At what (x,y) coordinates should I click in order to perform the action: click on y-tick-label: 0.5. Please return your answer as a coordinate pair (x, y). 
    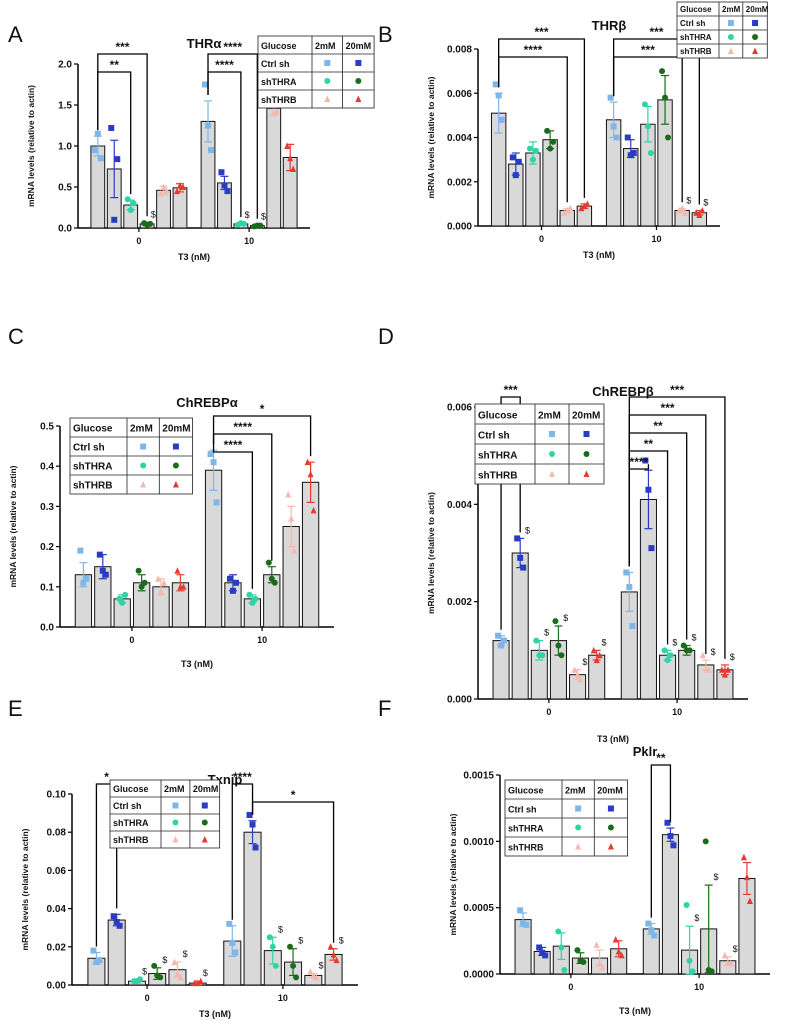
    Looking at the image, I should click on (47, 427).